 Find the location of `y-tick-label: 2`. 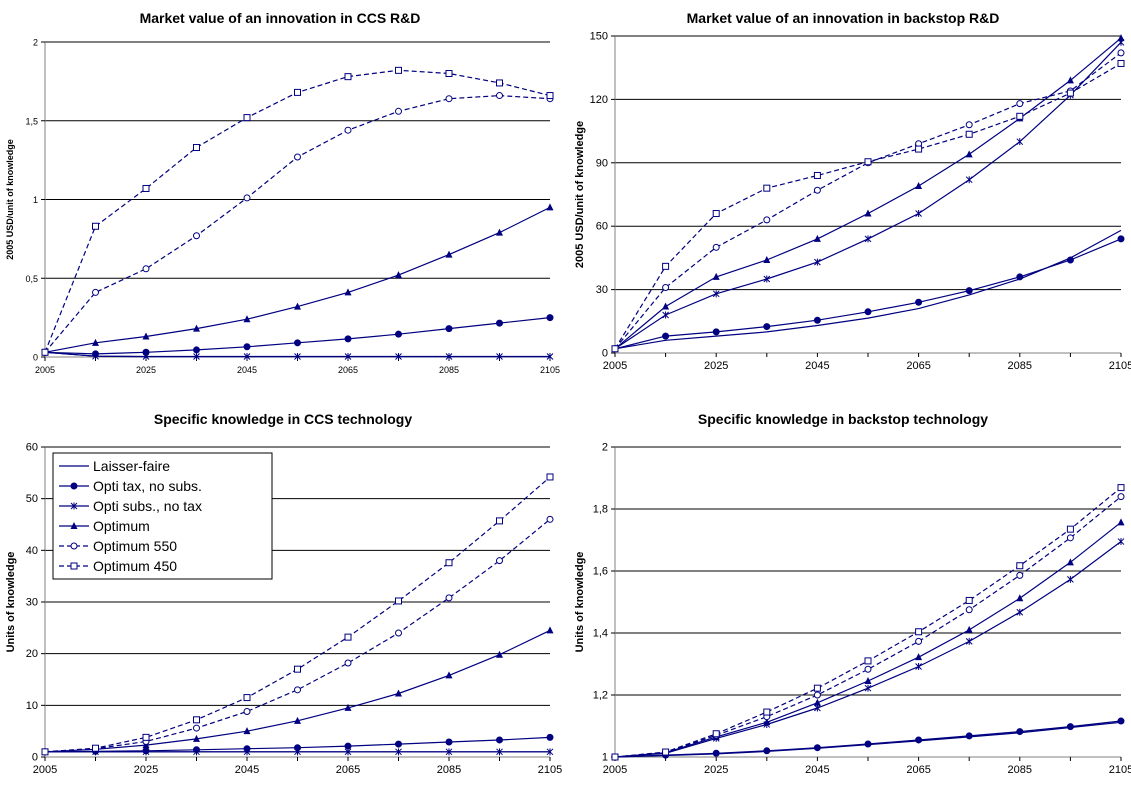

y-tick-label: 2 is located at coordinates (35, 43).